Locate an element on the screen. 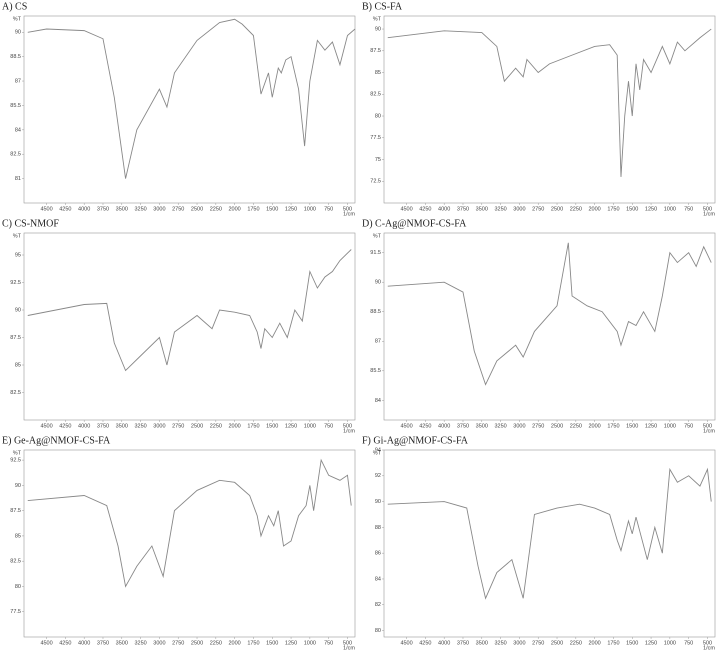  panel-title: B) CS-FA is located at coordinates (382, 6).